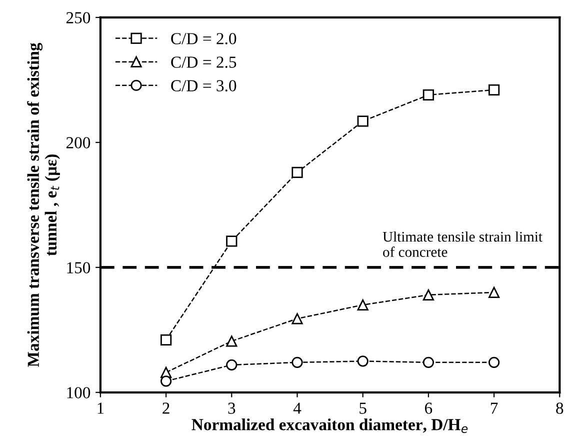  I want to click on x-tick-label: 3, so click(232, 408).